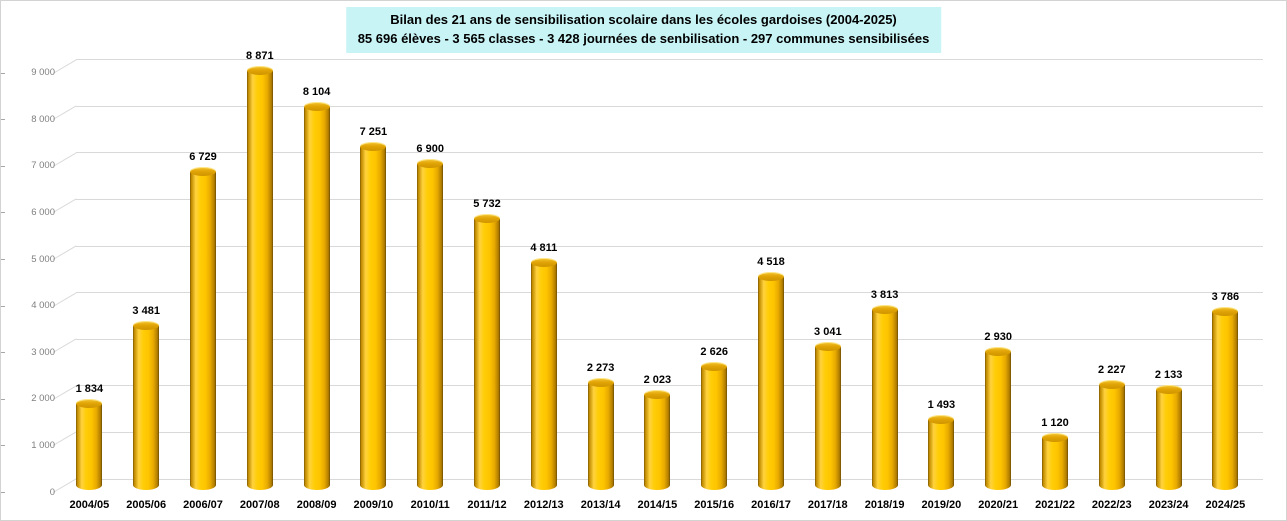 The height and width of the screenshot is (521, 1287). What do you see at coordinates (657, 505) in the screenshot?
I see `x-axis-category-label: 2014/15` at bounding box center [657, 505].